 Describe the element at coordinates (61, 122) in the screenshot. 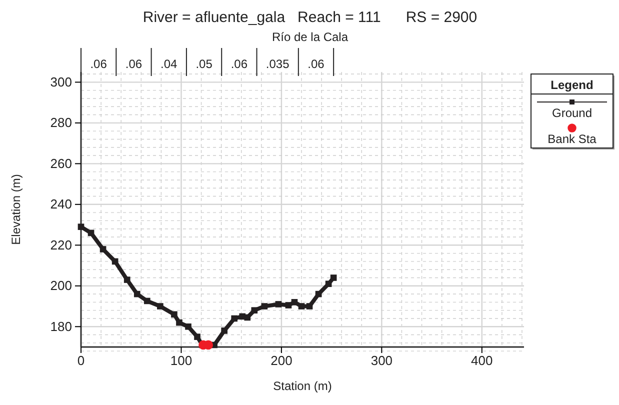

I see `y-tick-label: 280` at that location.